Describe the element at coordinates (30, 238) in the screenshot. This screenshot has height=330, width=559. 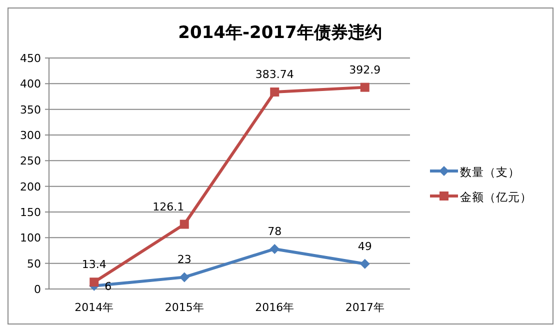
I see `y-tick-label: 100` at that location.